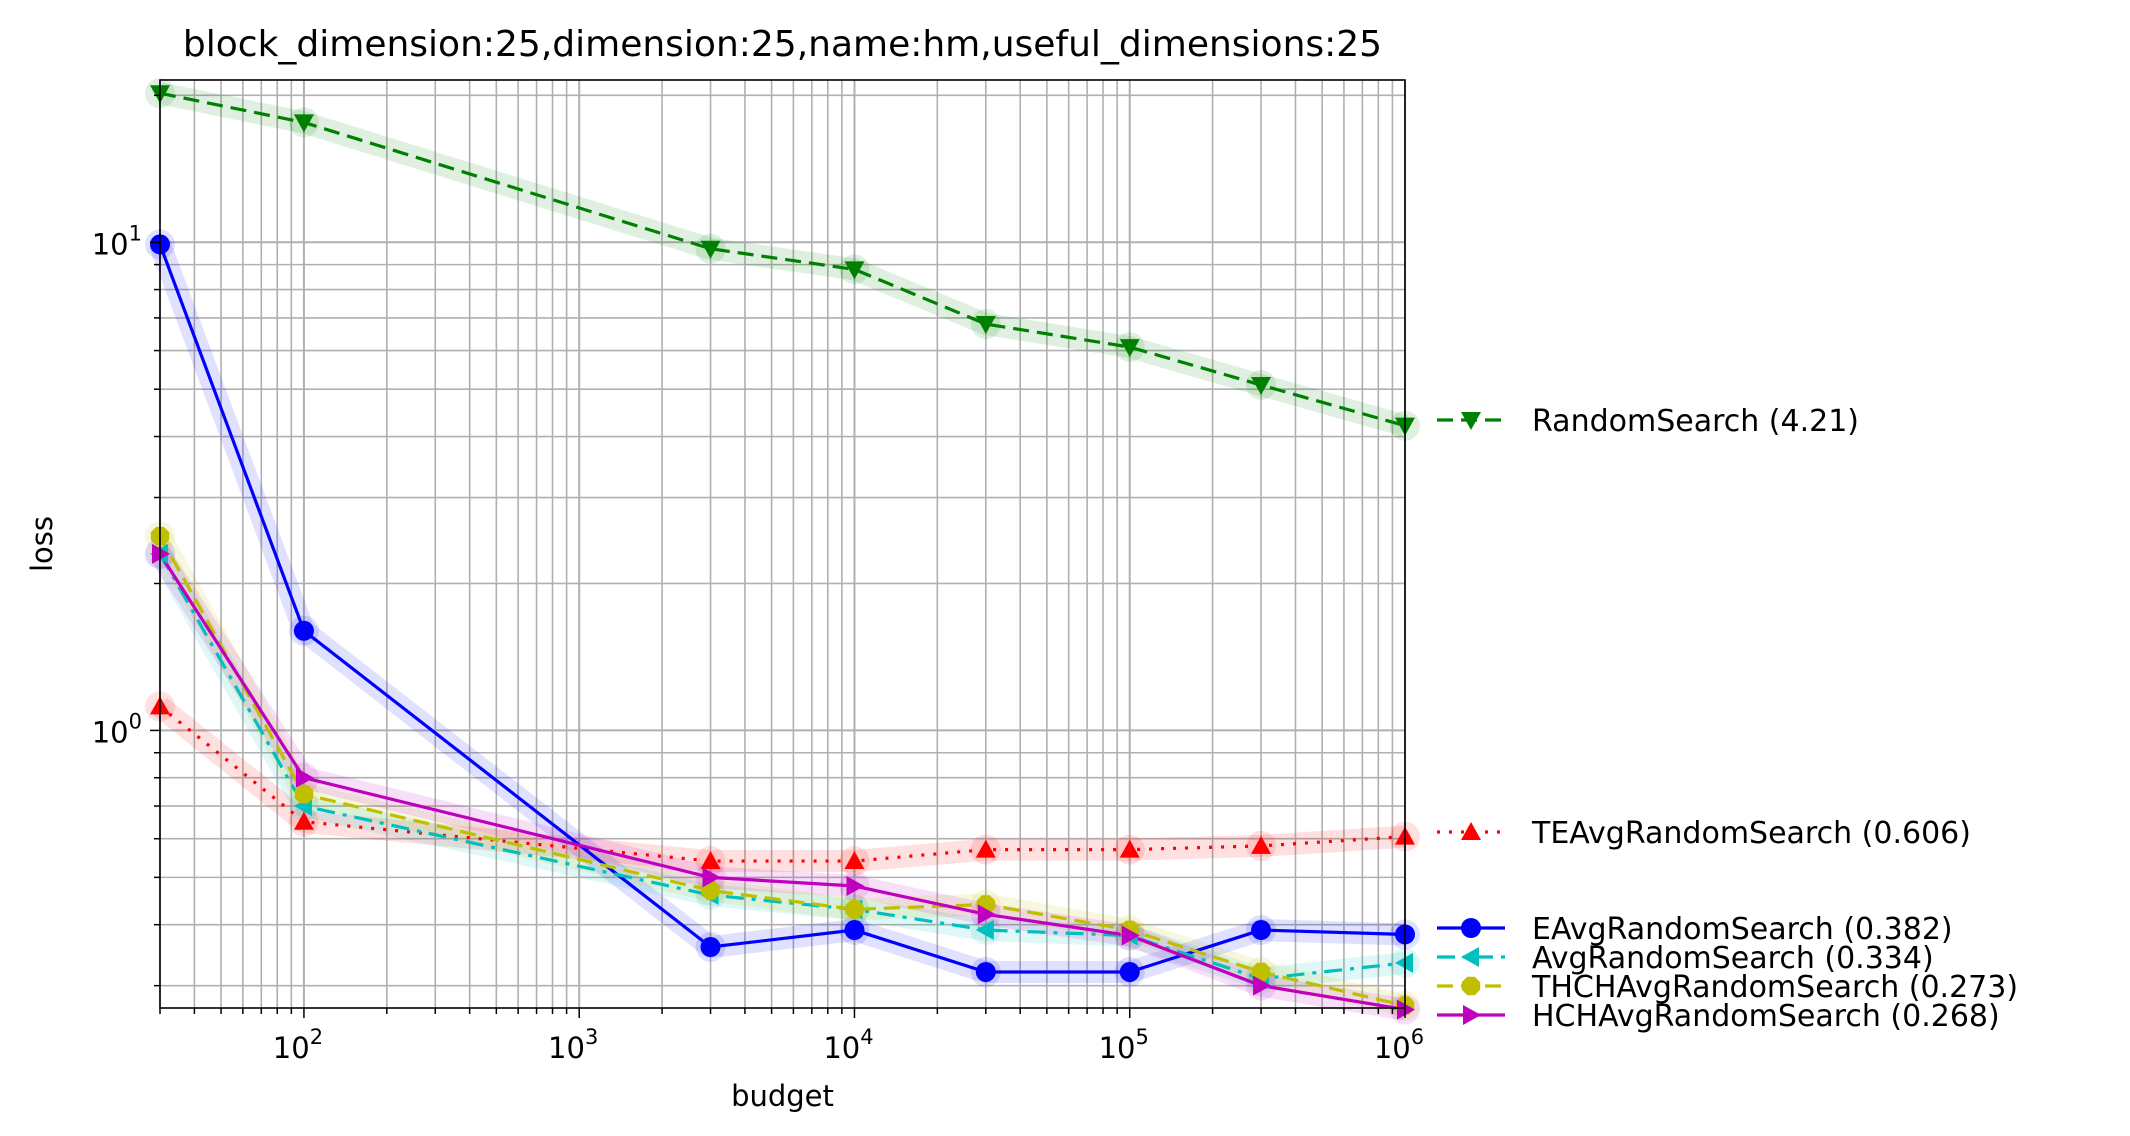  I want to click on x-tick-label: 10⁶, so click(1399, 1045).